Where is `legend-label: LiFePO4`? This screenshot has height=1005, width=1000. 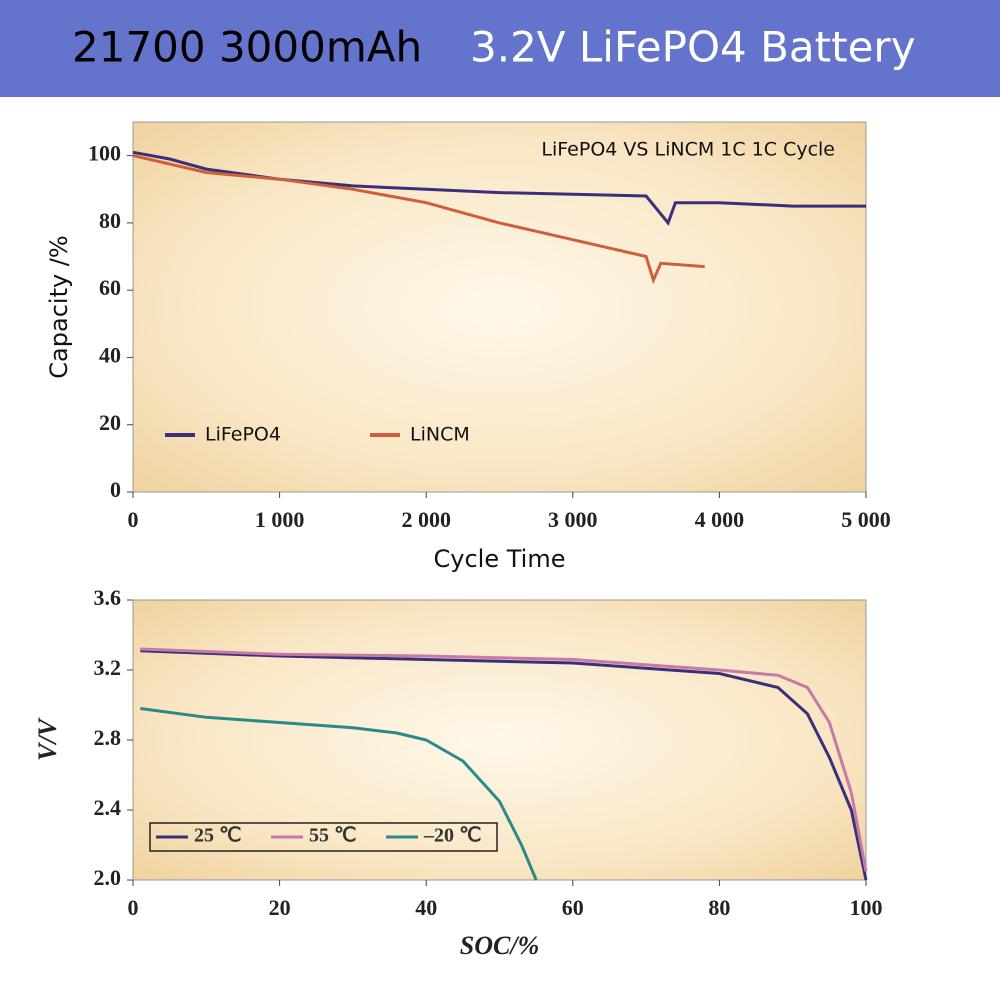 legend-label: LiFePO4 is located at coordinates (243, 435).